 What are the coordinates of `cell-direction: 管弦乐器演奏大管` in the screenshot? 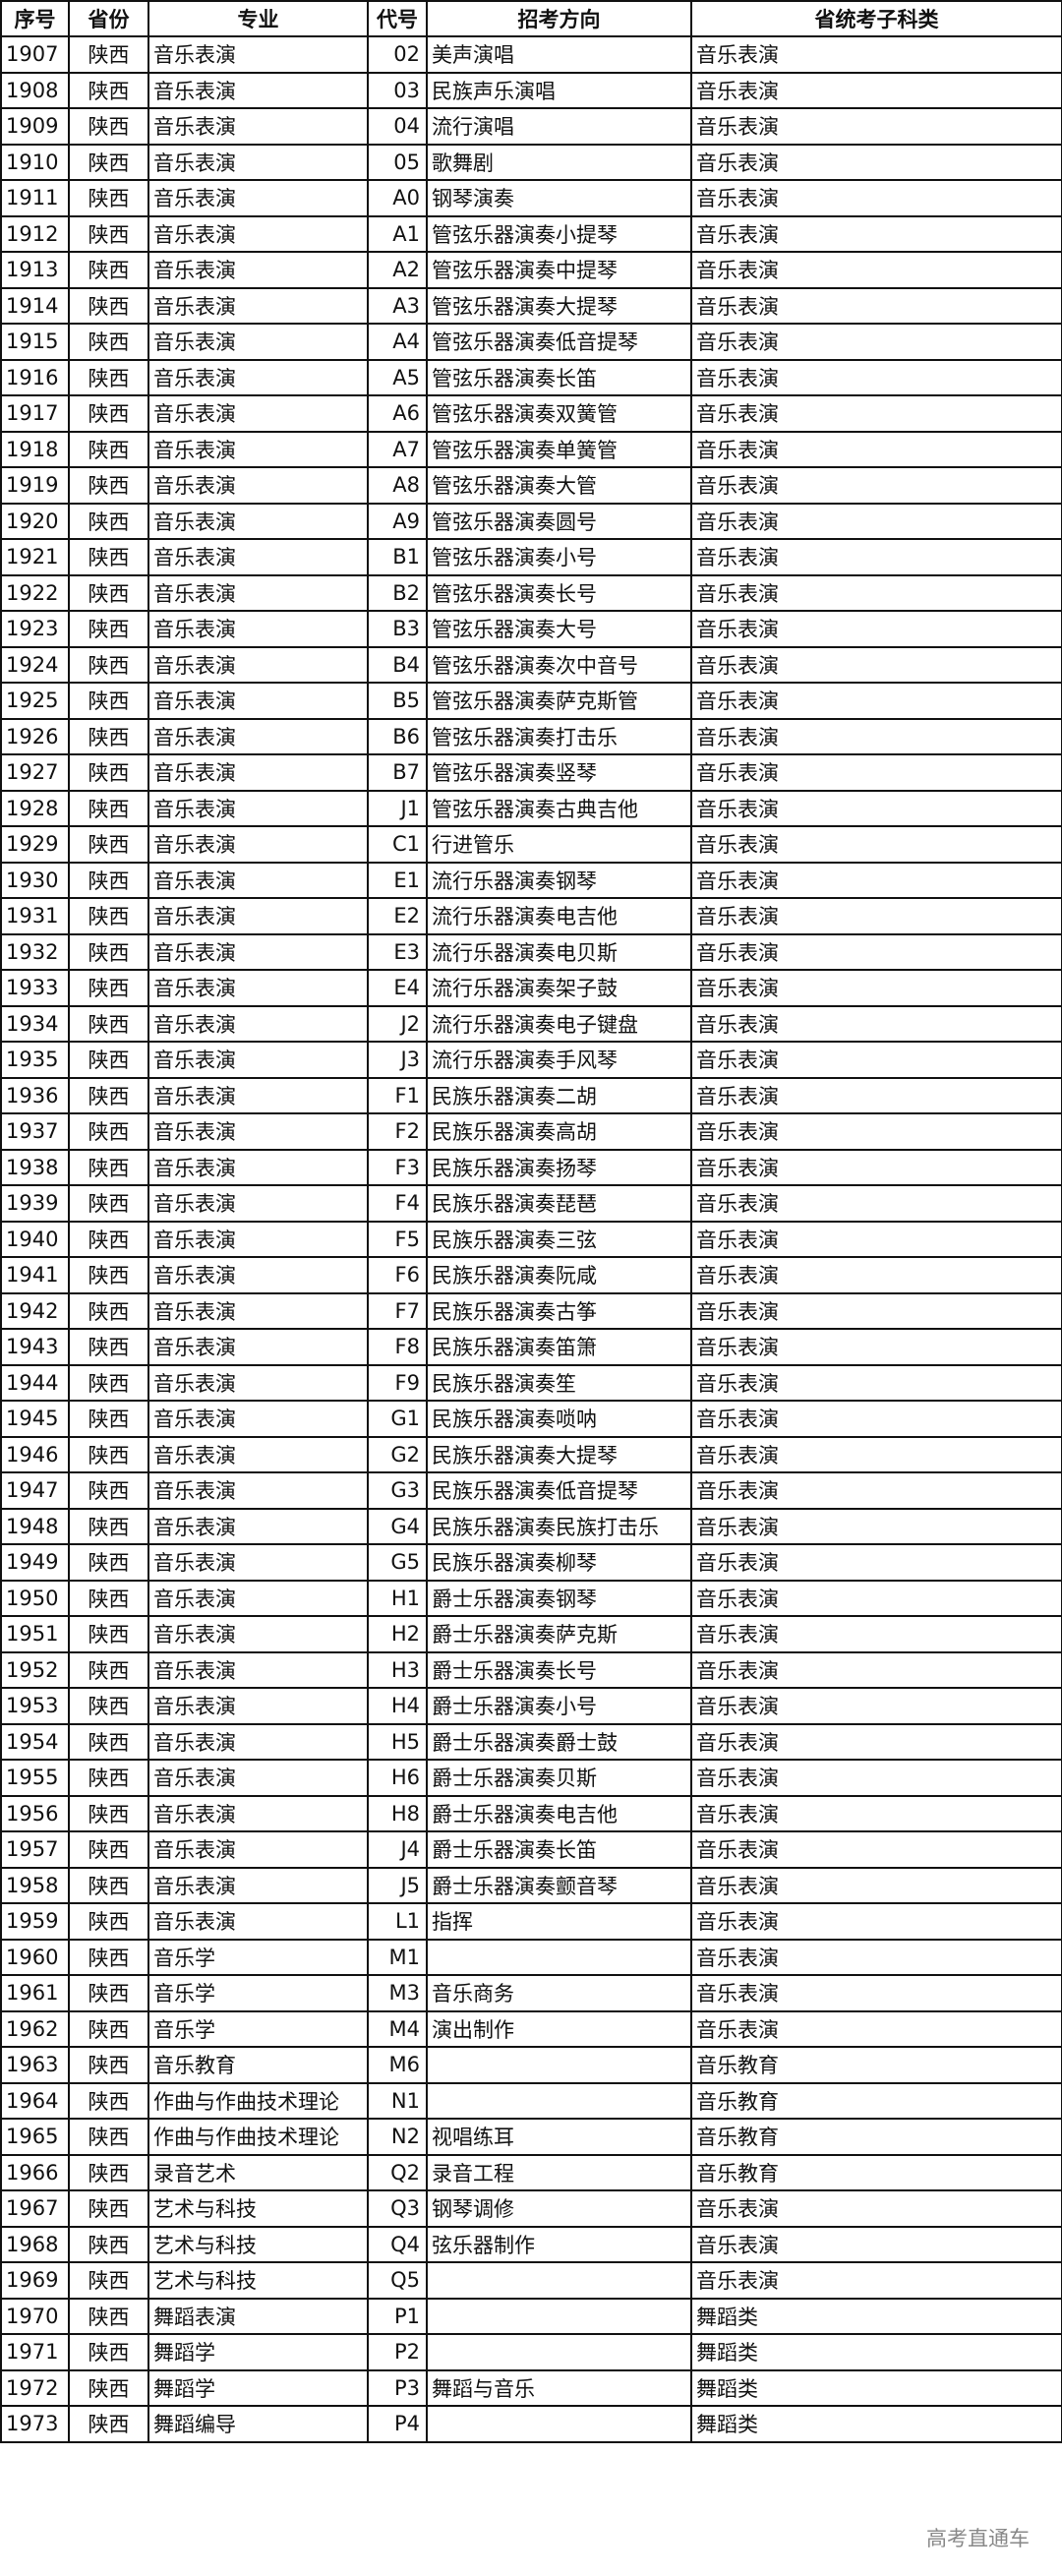 It's located at (559, 485).